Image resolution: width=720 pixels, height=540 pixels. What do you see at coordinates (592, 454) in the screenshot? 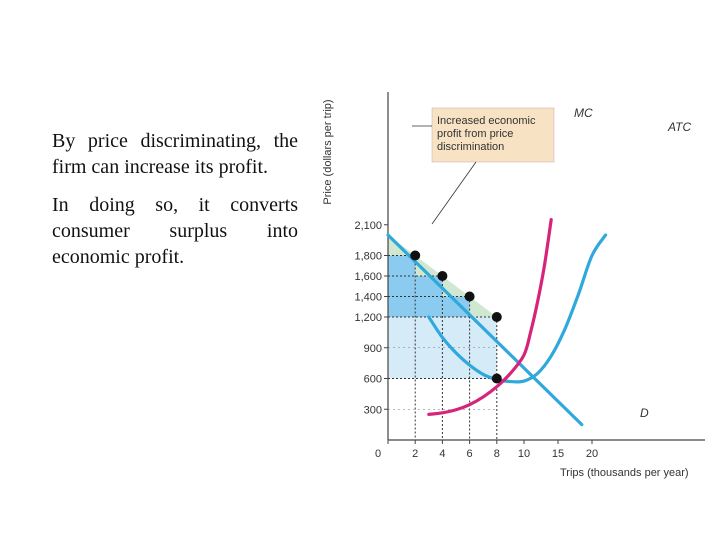
I see `x-tick-label: 20` at bounding box center [592, 454].